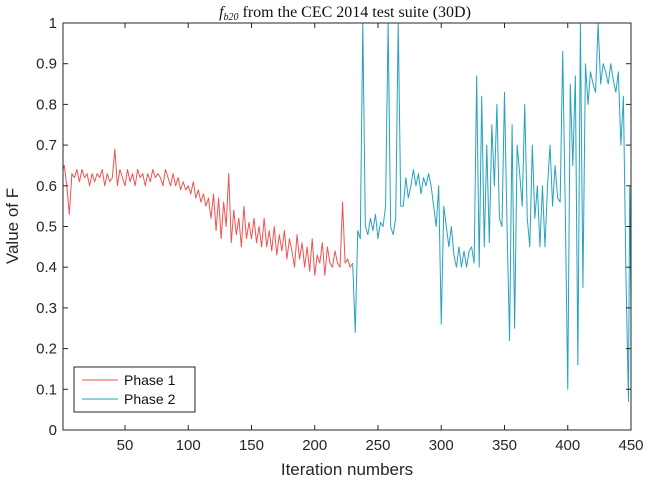  What do you see at coordinates (441, 445) in the screenshot?
I see `x-tick-label: 300` at bounding box center [441, 445].